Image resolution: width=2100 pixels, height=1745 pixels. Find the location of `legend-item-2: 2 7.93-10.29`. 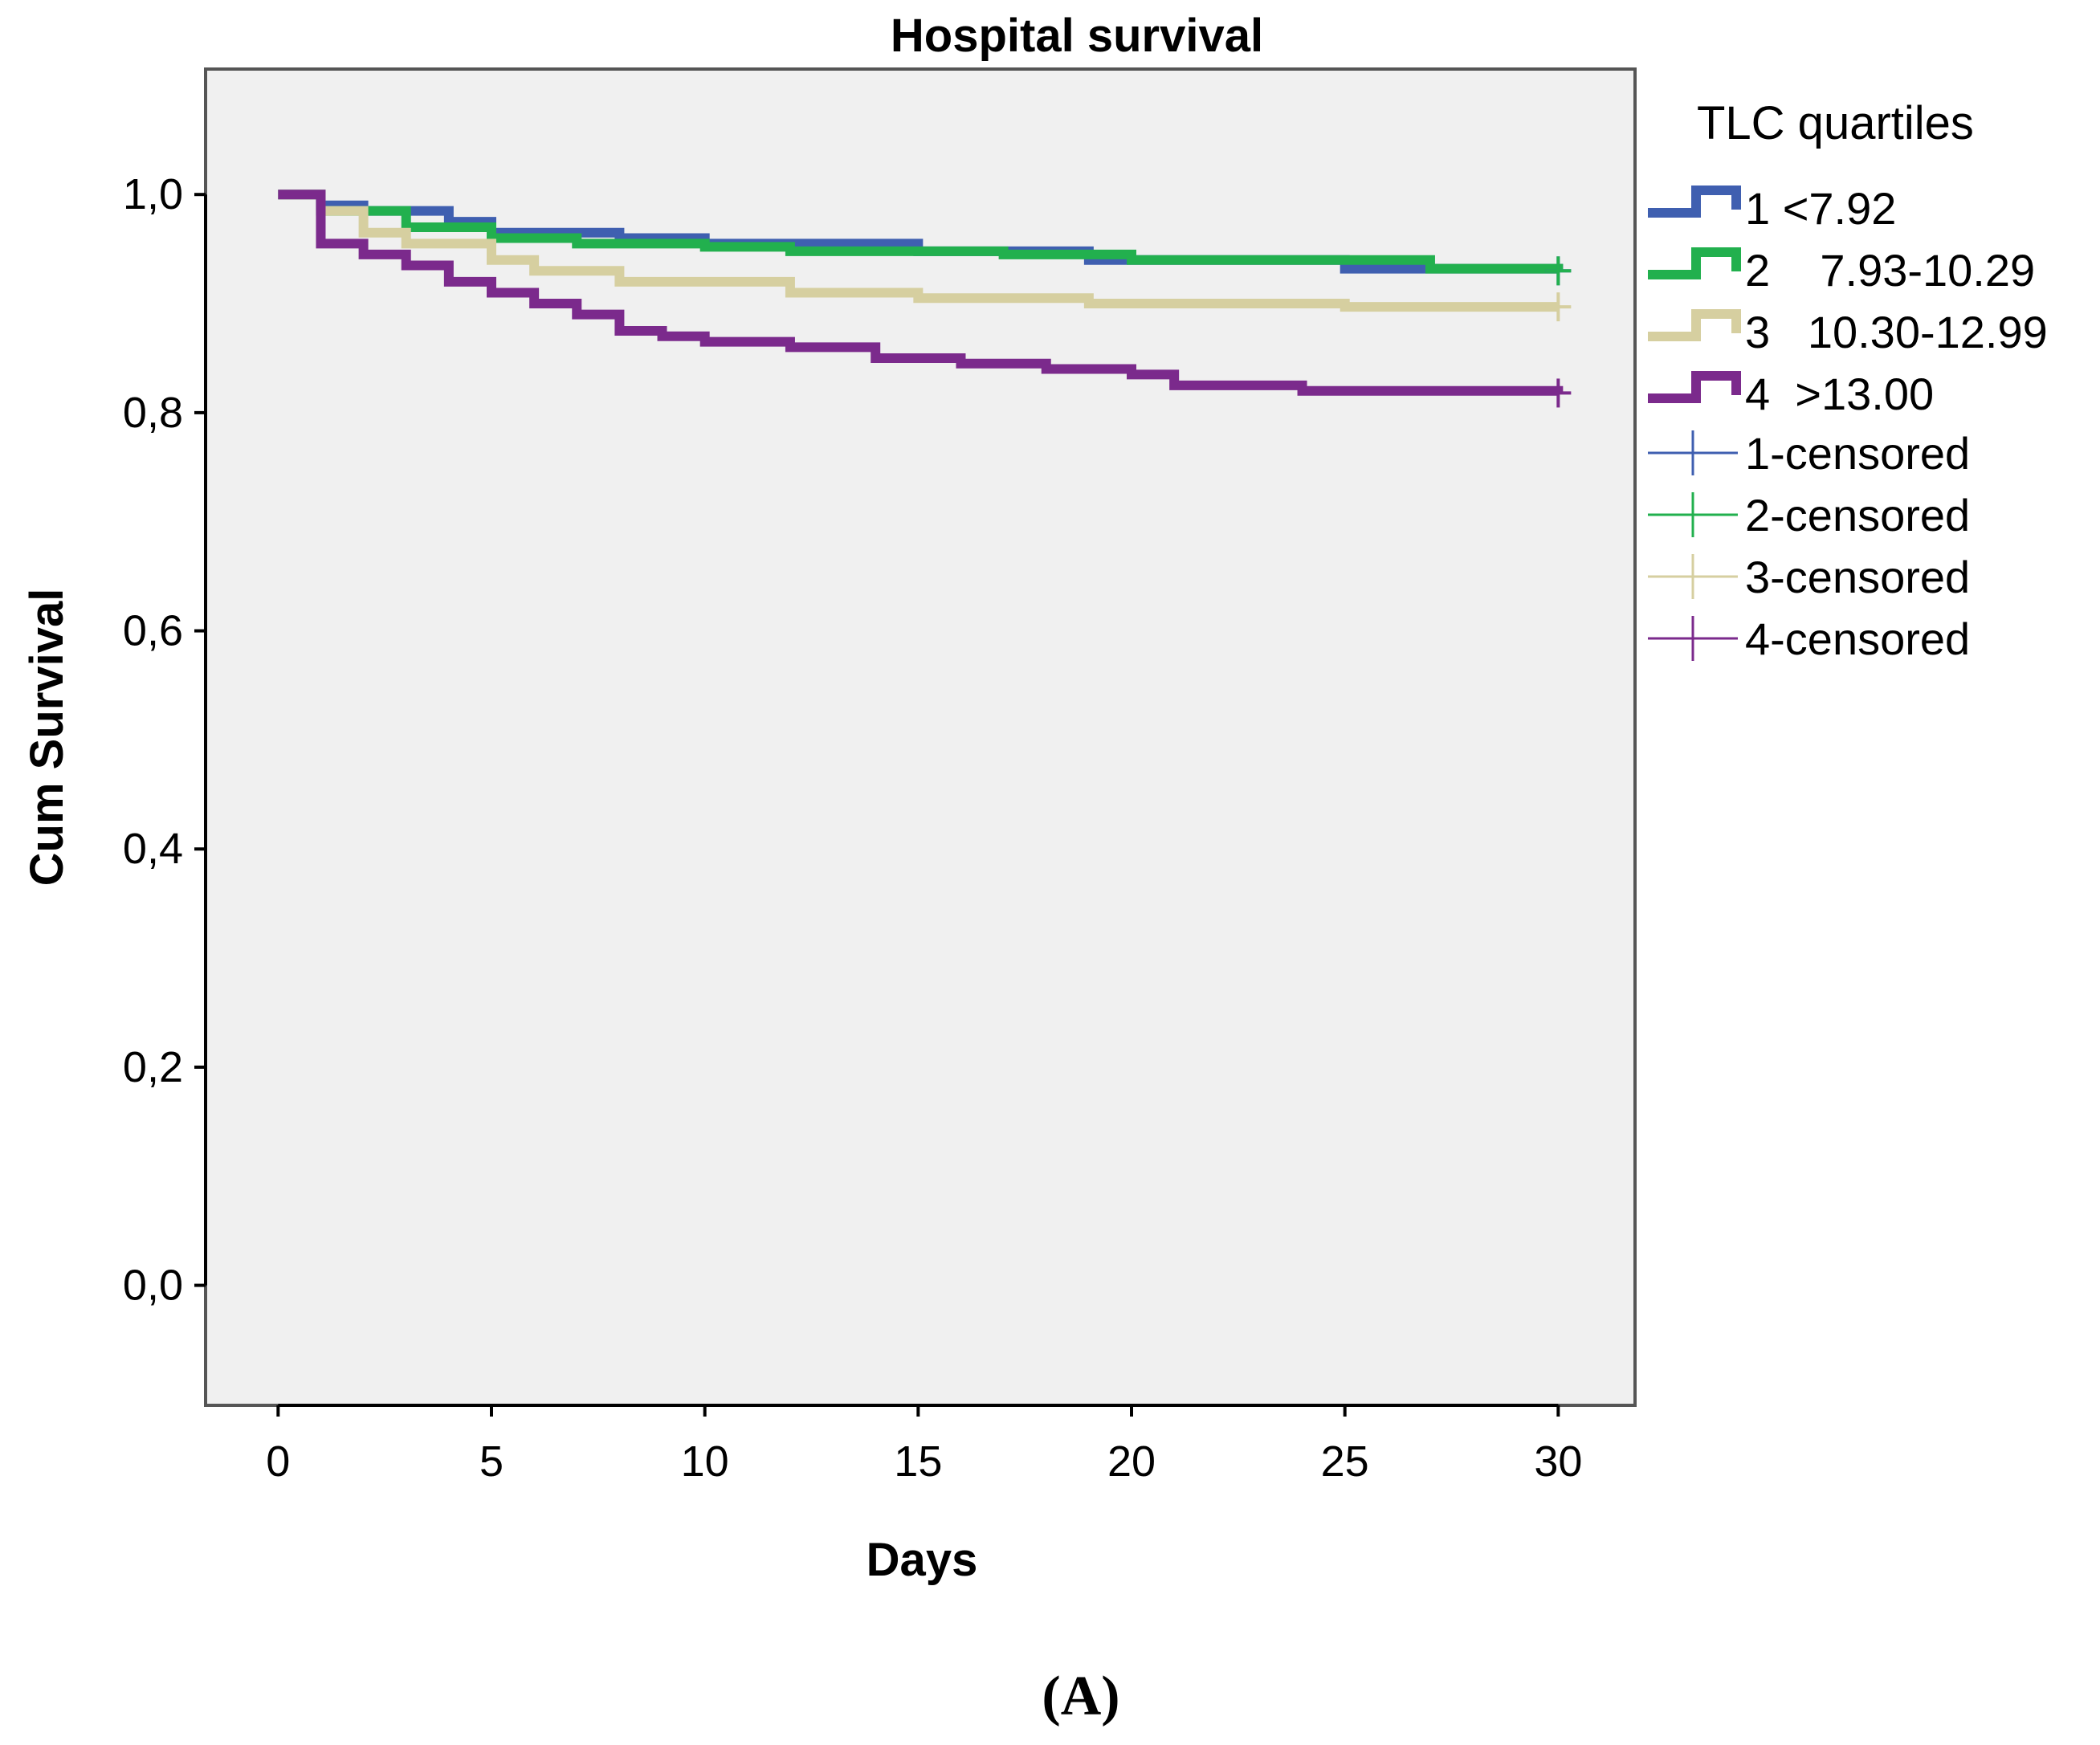

legend-item-2: 2 7.93-10.29 is located at coordinates (1841, 270).